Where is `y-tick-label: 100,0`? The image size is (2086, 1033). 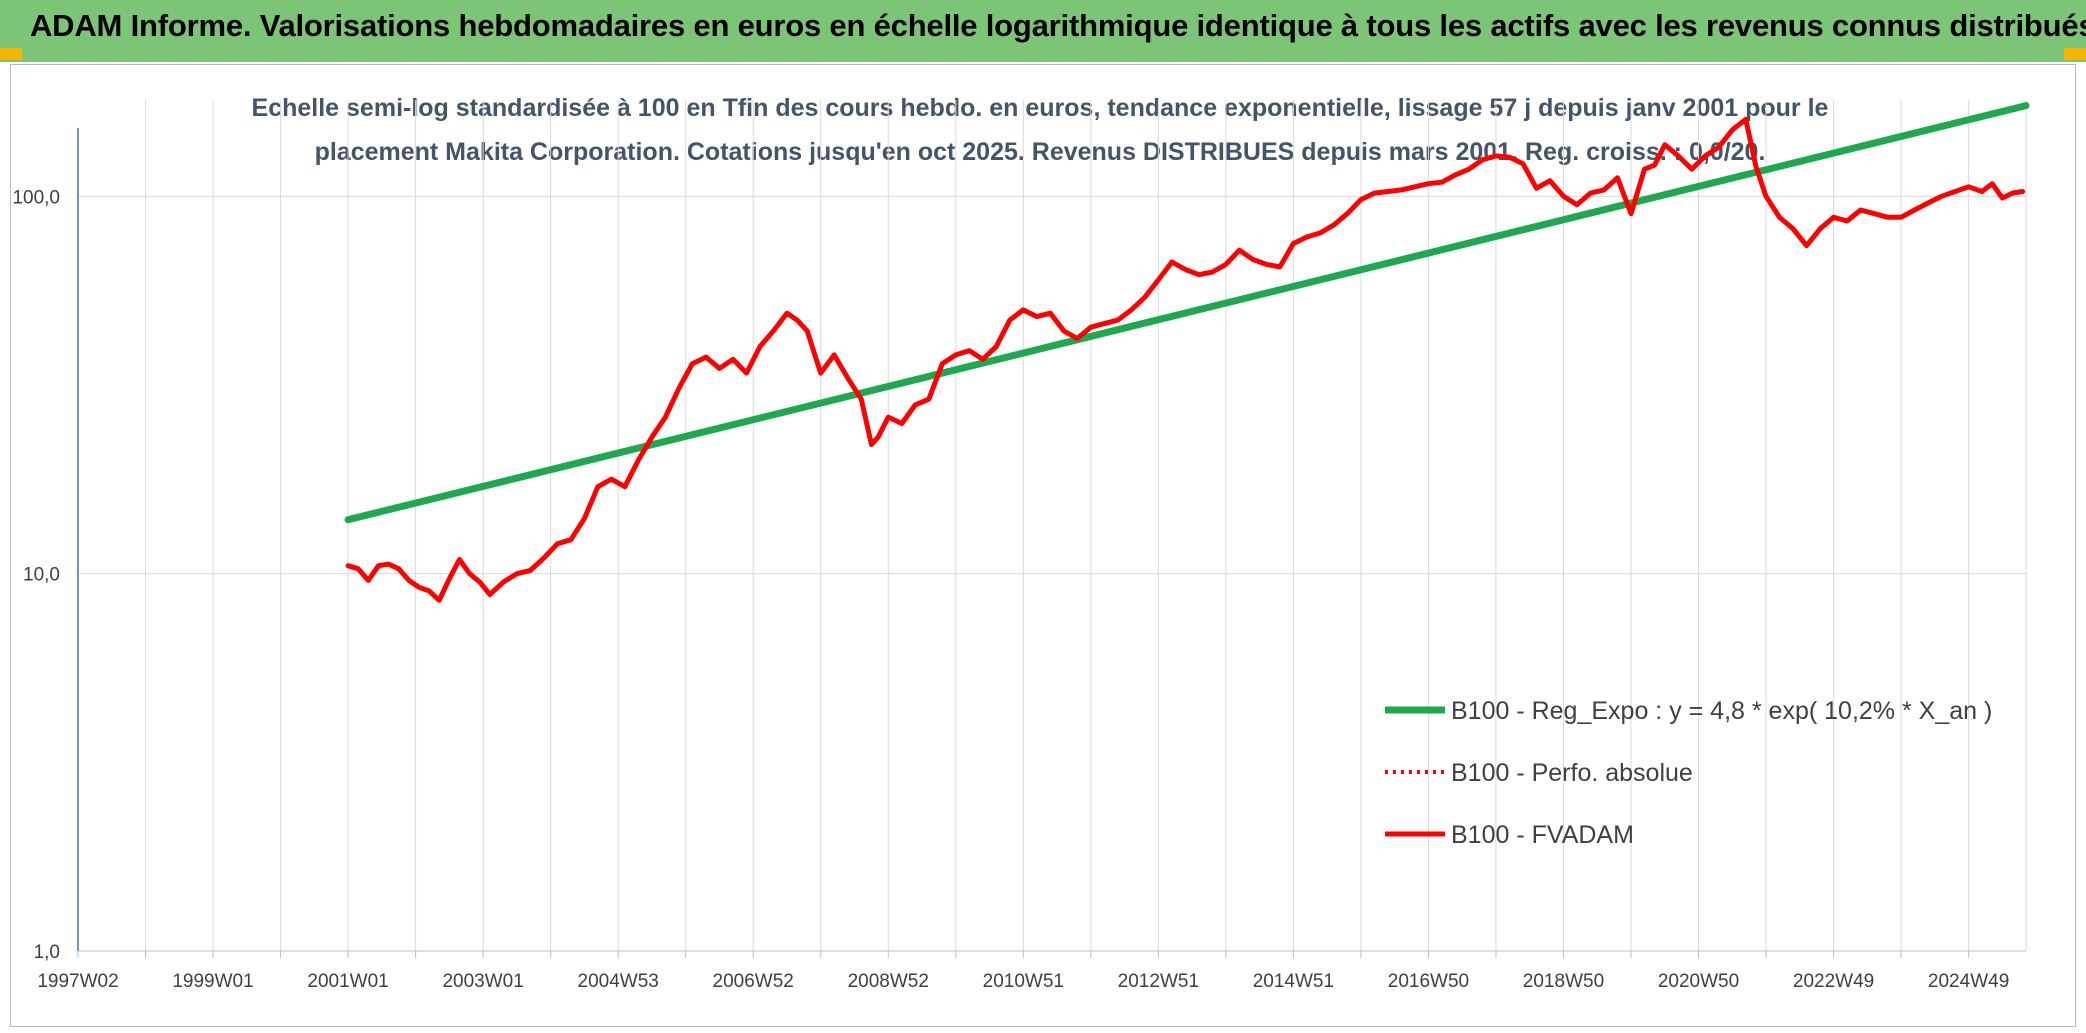
y-tick-label: 100,0 is located at coordinates (36, 197).